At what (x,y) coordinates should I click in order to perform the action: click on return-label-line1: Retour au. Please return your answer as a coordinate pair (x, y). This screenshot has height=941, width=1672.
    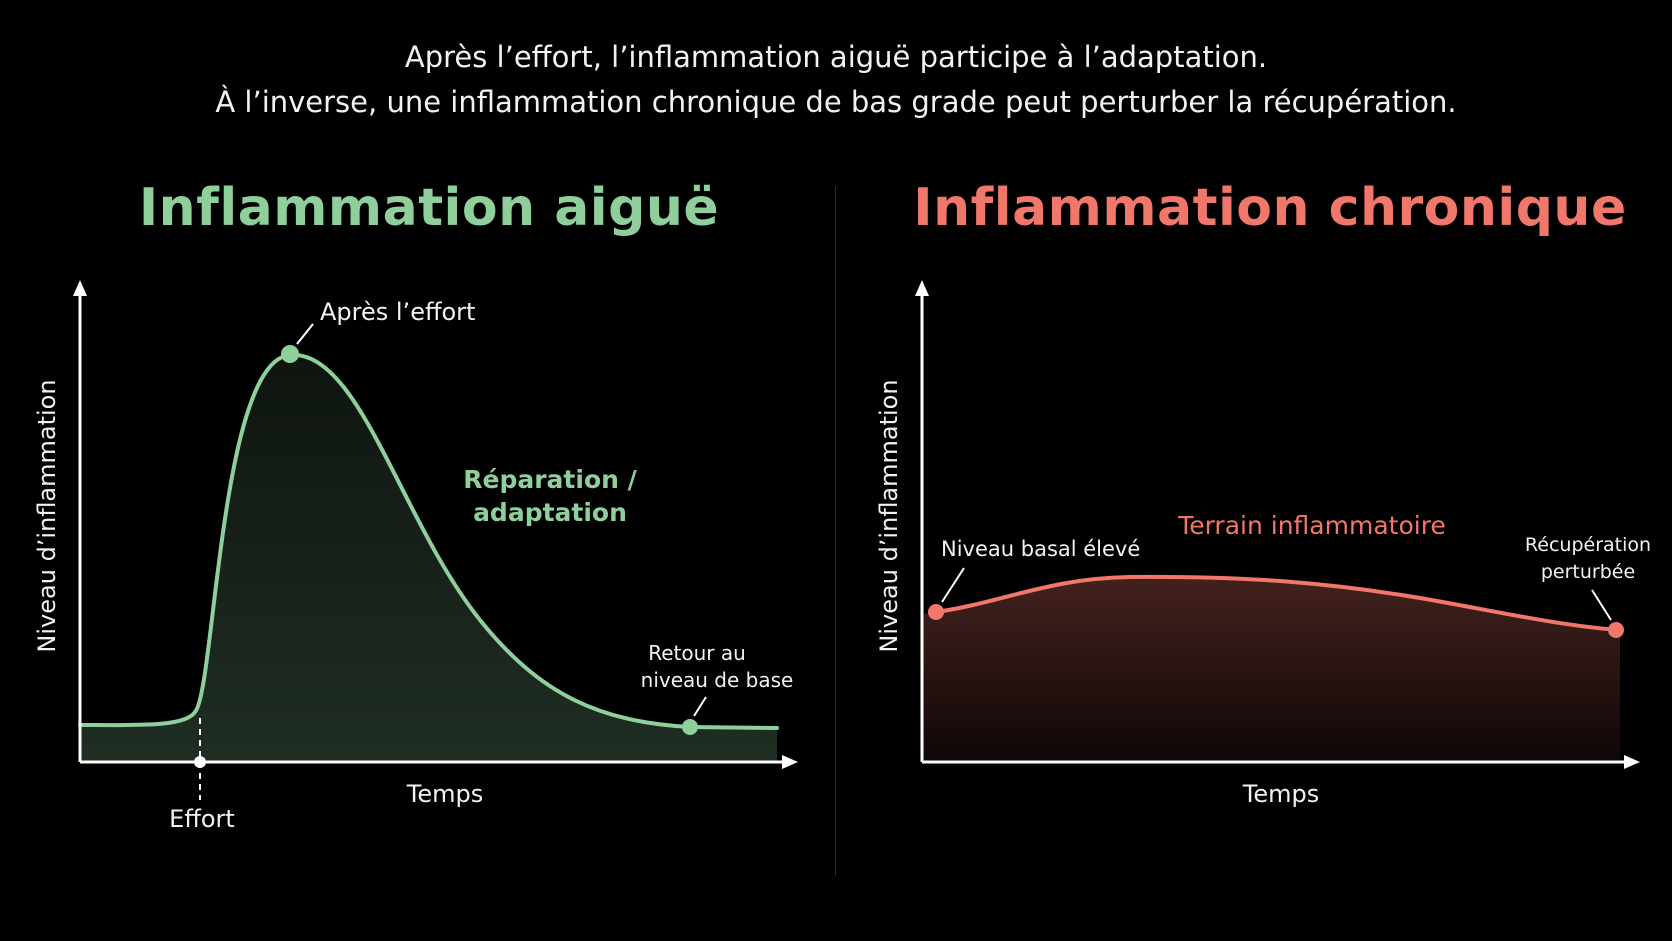
    Looking at the image, I should click on (697, 653).